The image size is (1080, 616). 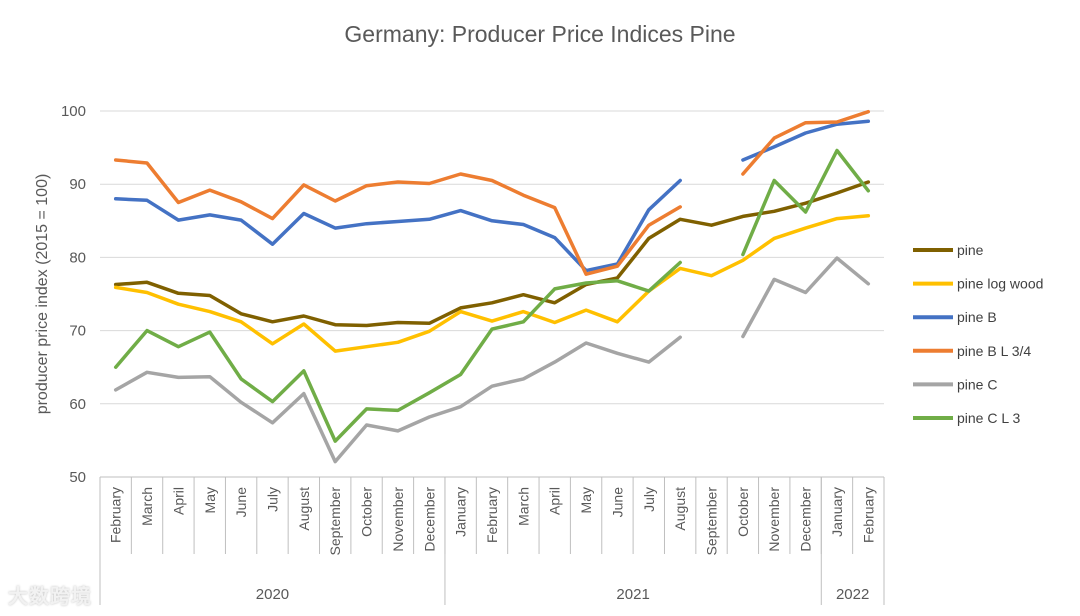 What do you see at coordinates (77, 477) in the screenshot?
I see `y-tick-label: 50` at bounding box center [77, 477].